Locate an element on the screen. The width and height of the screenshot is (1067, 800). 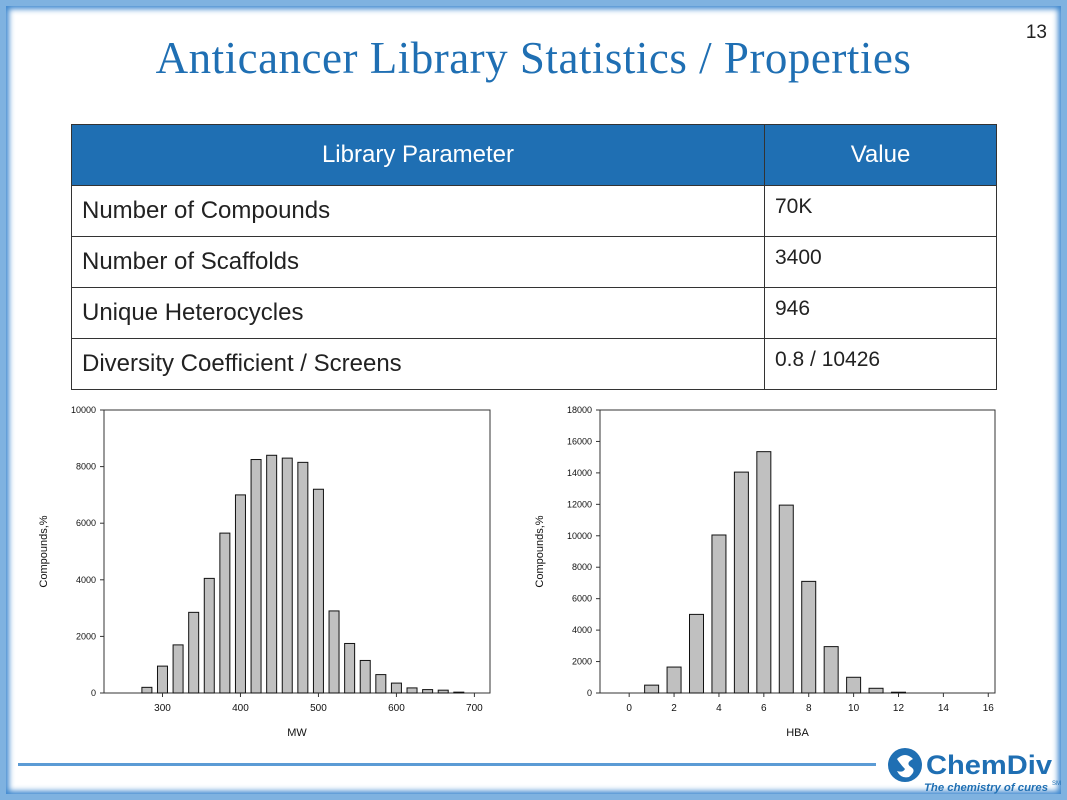
logo-service-mark: SM is located at coordinates (1056, 784).